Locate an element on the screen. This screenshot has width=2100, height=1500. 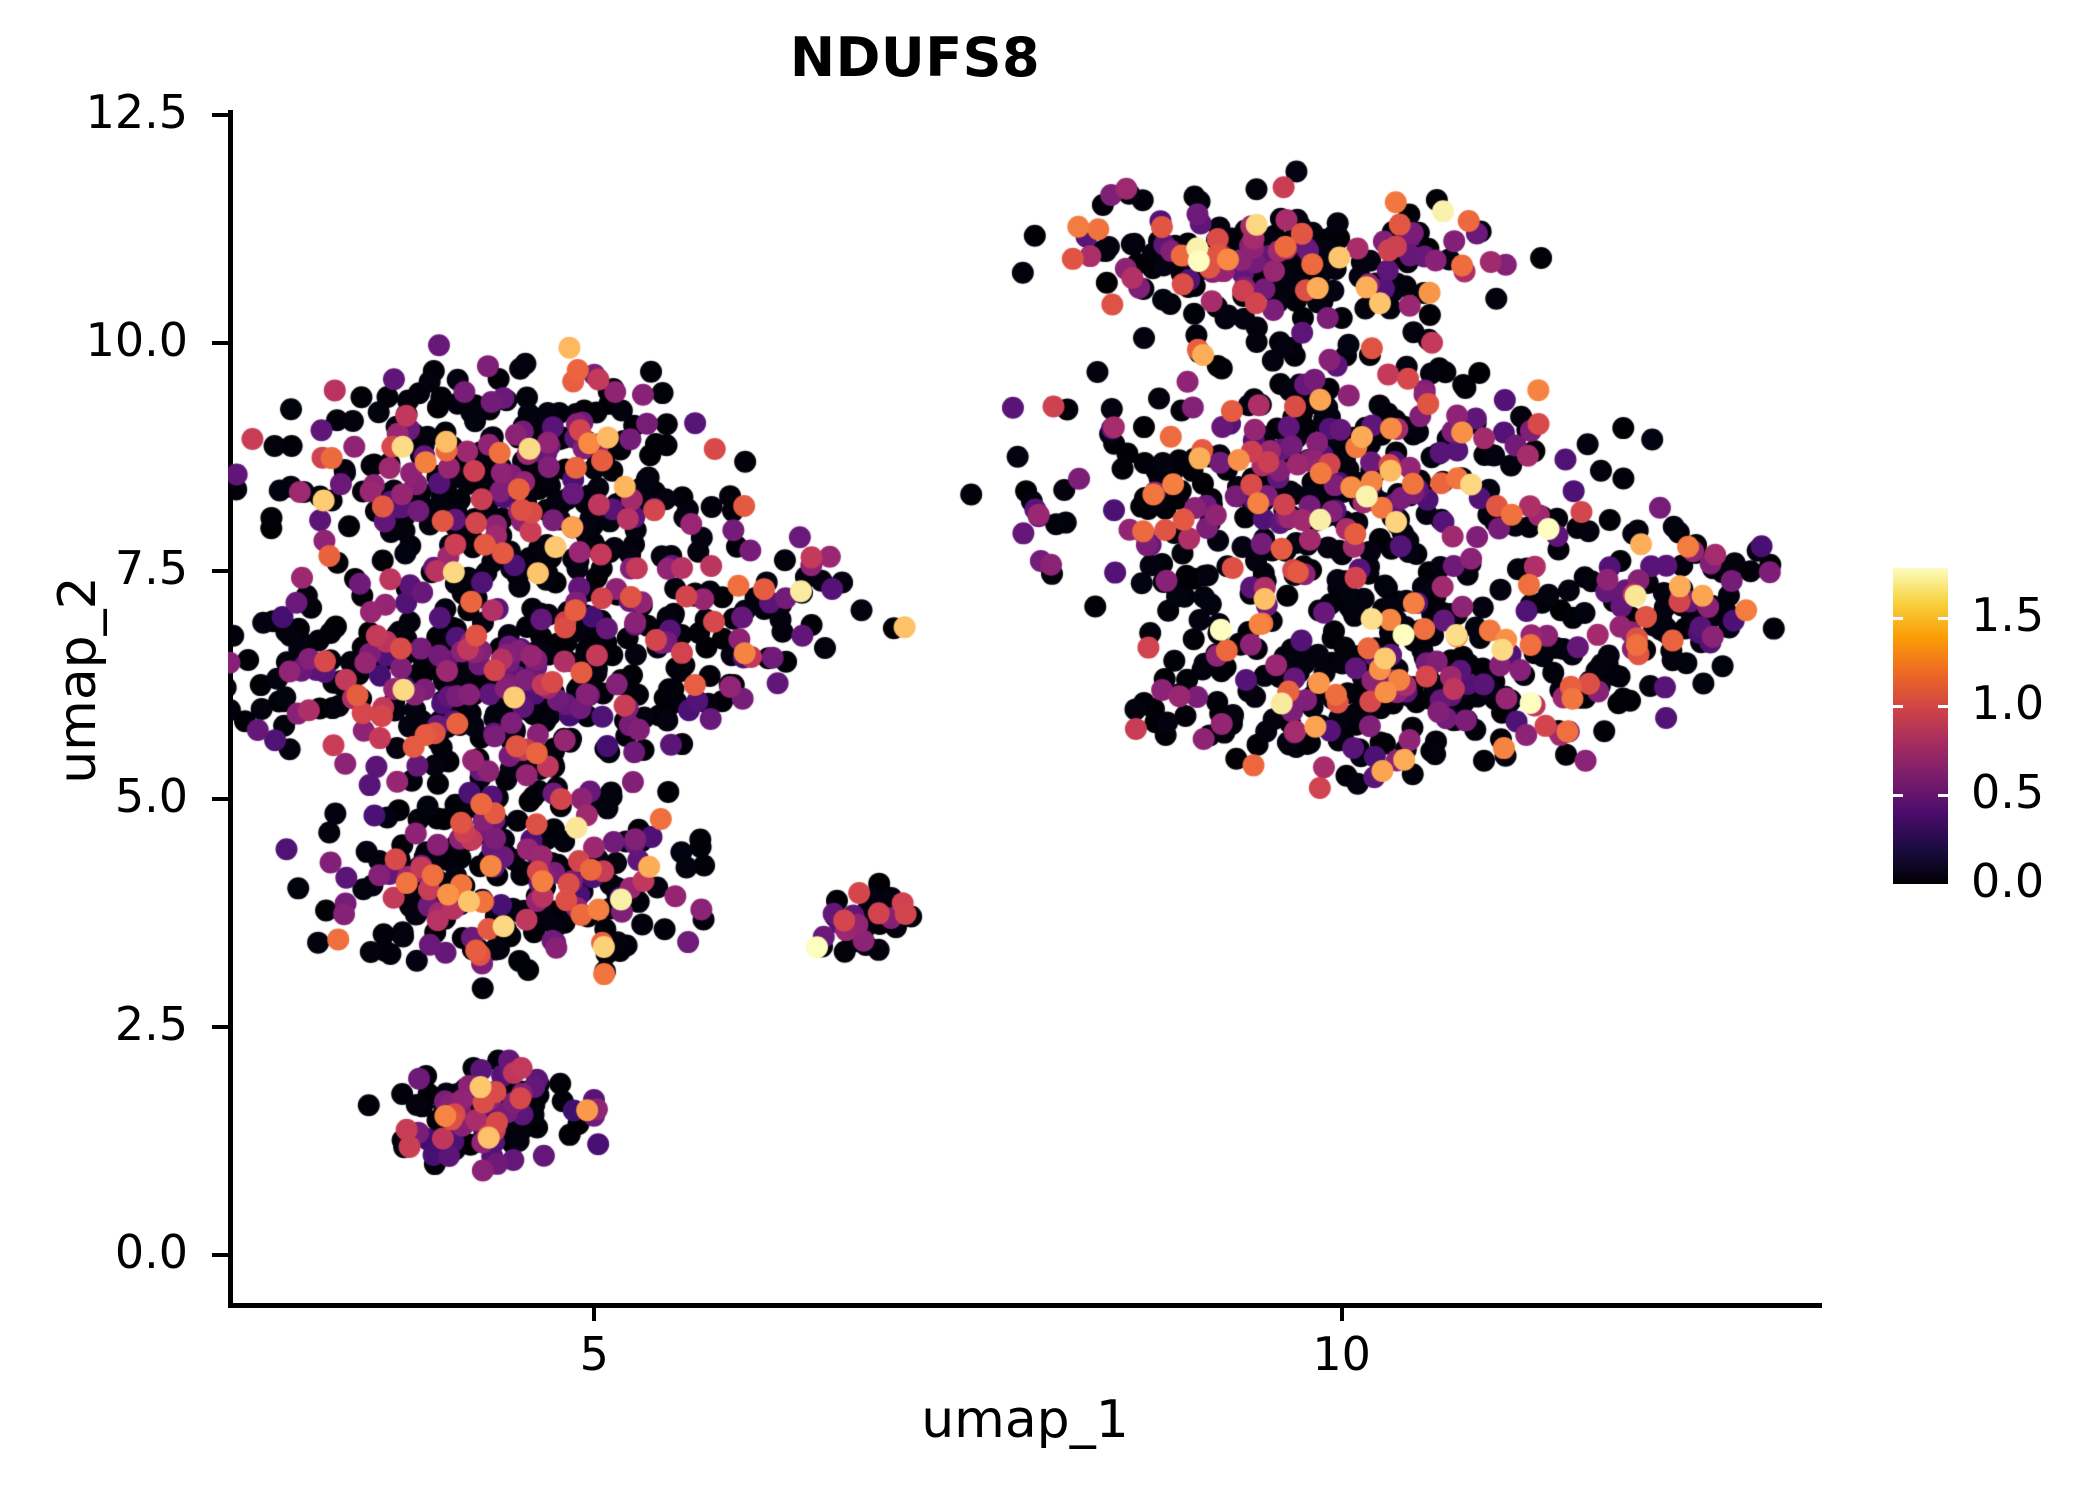
x-axis-spine is located at coordinates (1025, 1305).